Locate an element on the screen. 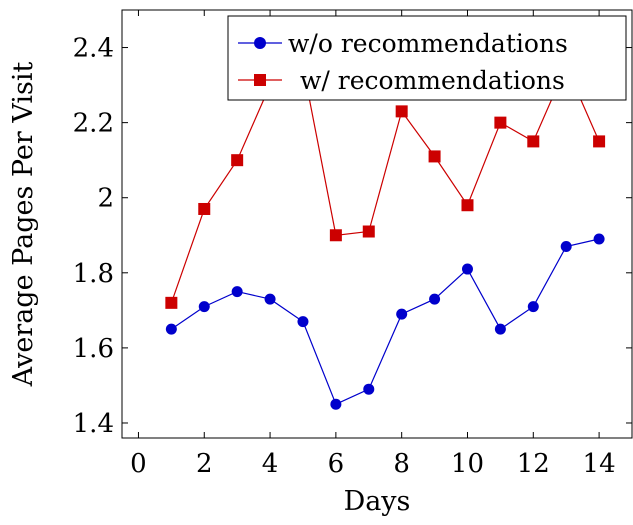  y-tick-label: 2 is located at coordinates (105, 199).